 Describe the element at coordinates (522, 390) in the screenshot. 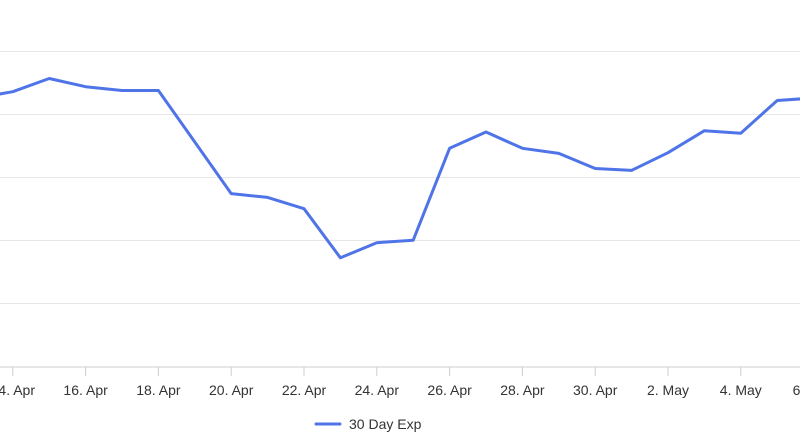

I see `x-tick-label: 28. Apr` at that location.